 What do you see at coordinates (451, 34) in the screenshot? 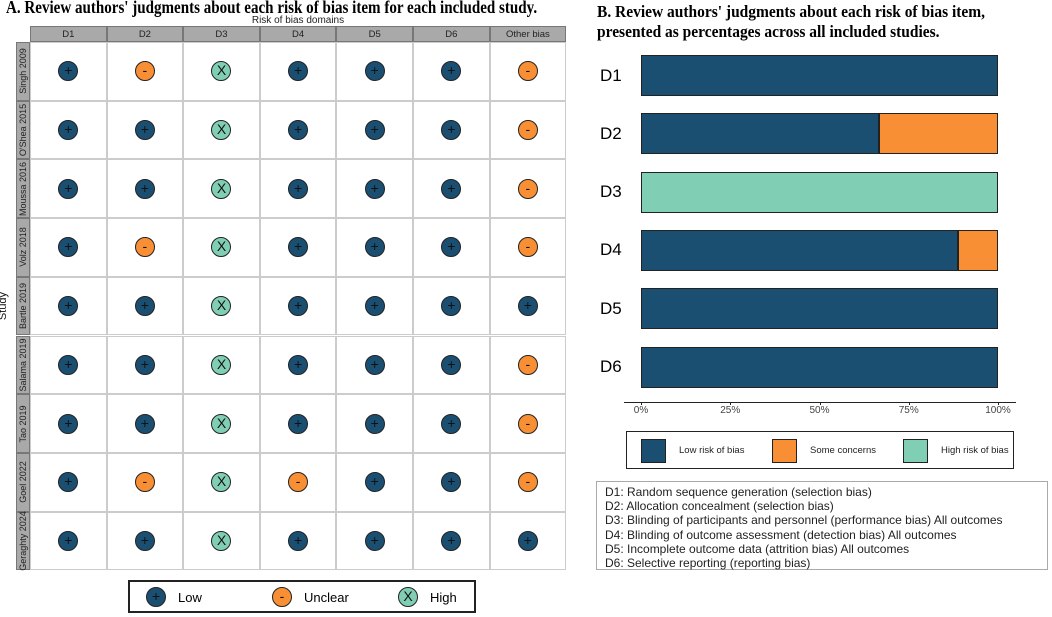
I see `column-header: D6` at bounding box center [451, 34].